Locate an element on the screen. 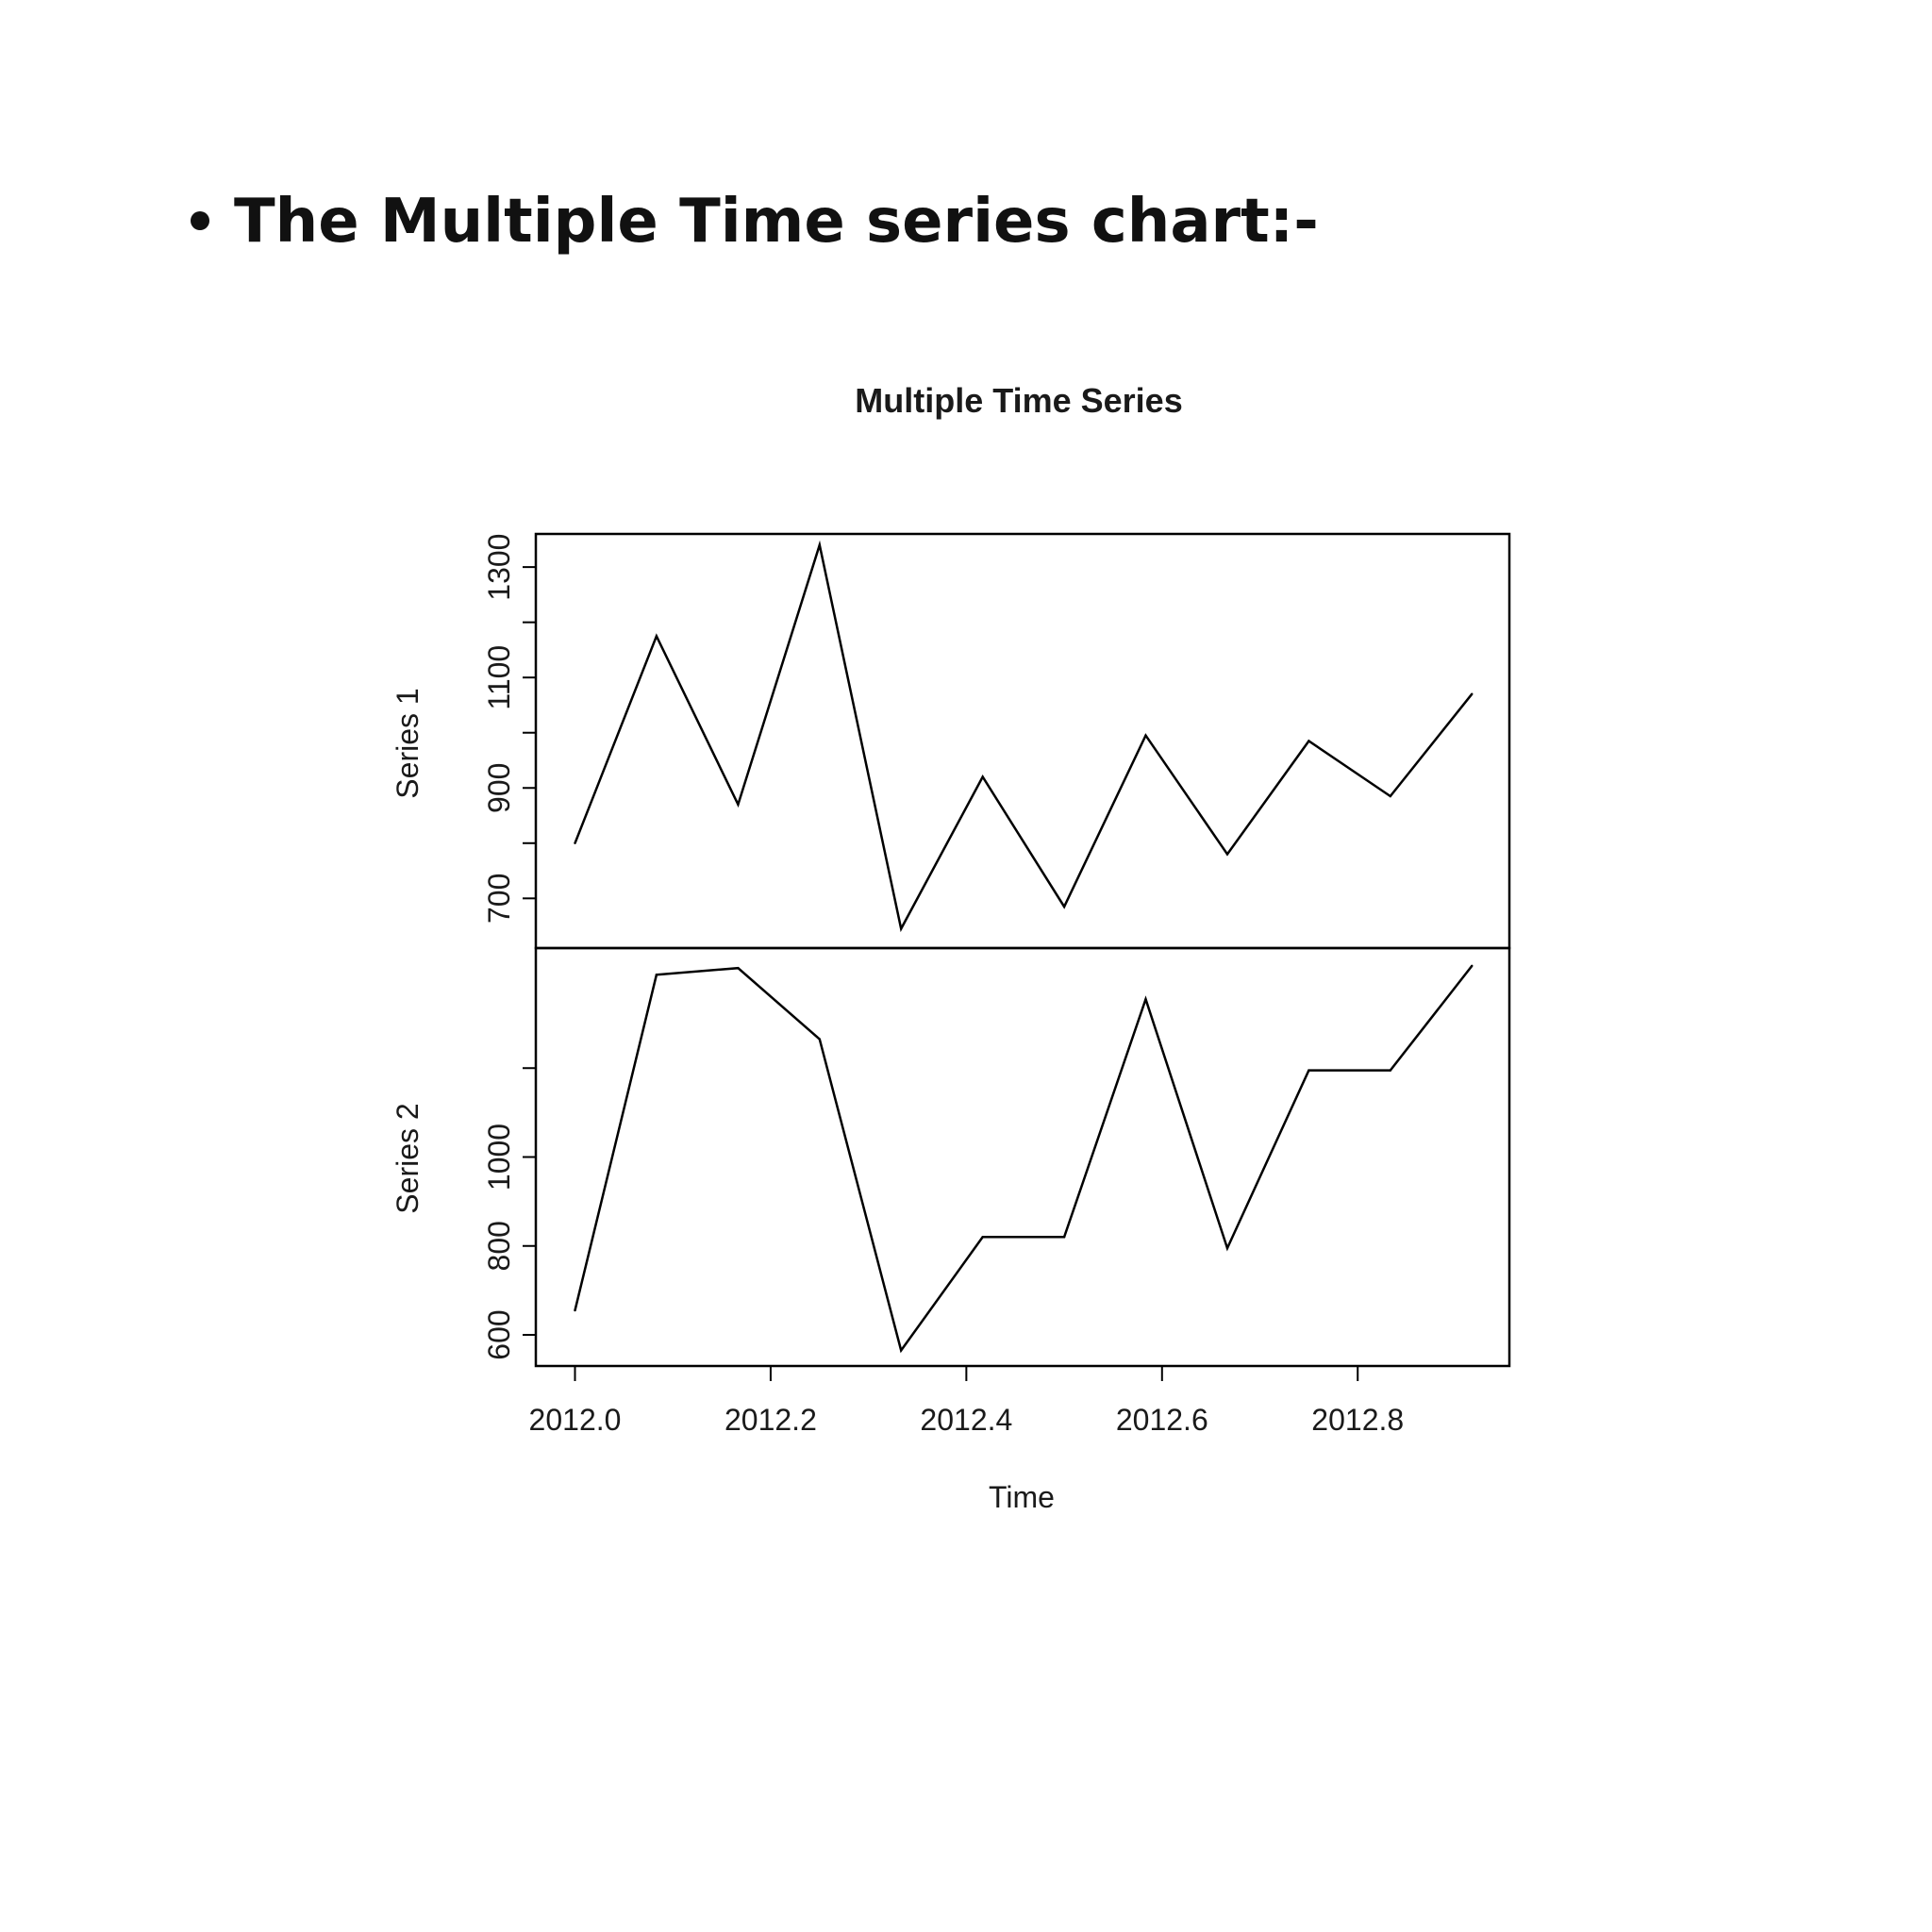  chart-title: Multiple Time Series is located at coordinates (1018, 401).